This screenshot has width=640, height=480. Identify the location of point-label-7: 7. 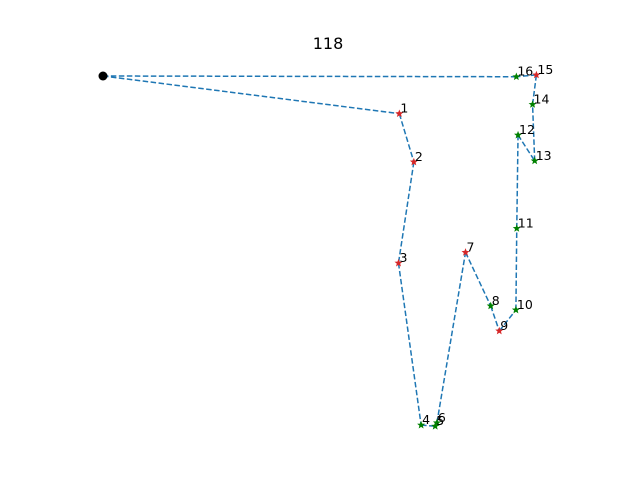
(471, 246).